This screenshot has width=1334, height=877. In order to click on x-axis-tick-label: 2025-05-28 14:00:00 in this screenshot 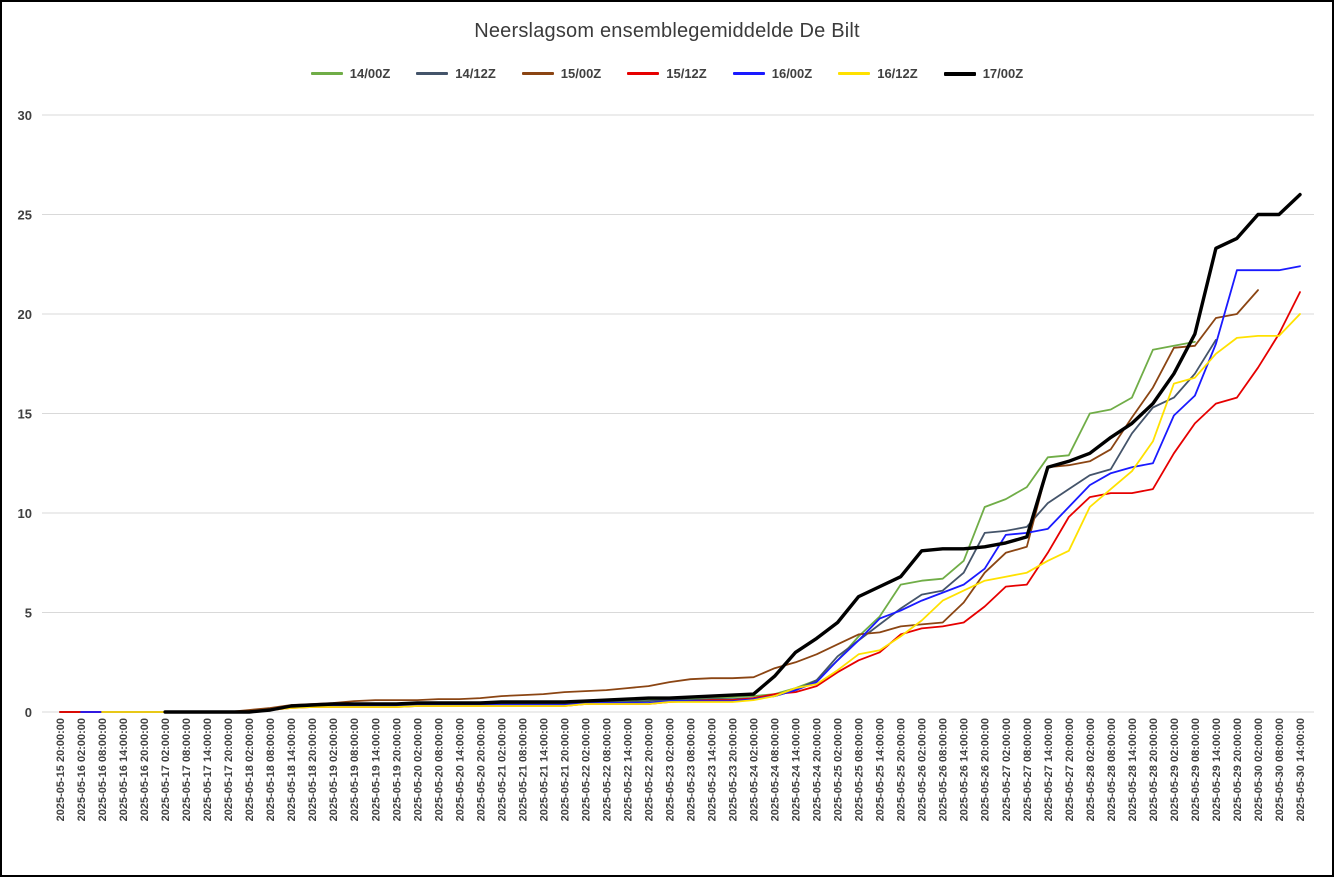, I will do `click(1133, 769)`.